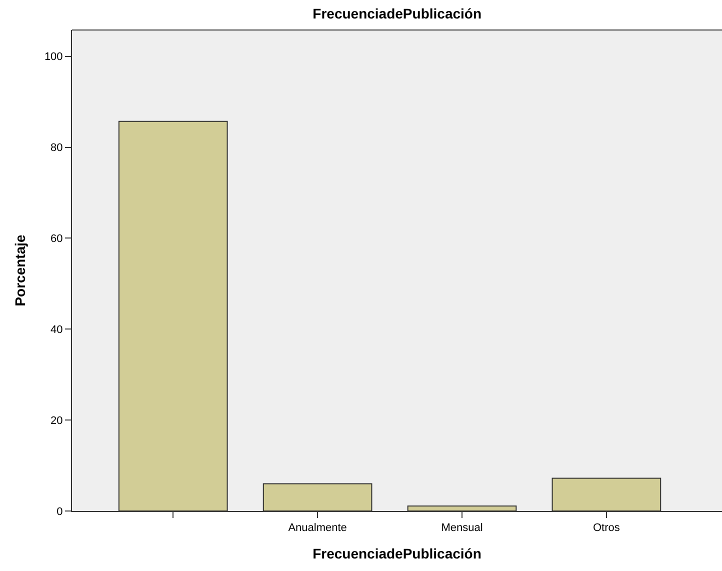  I want to click on y-tick-label: 20, so click(56, 420).